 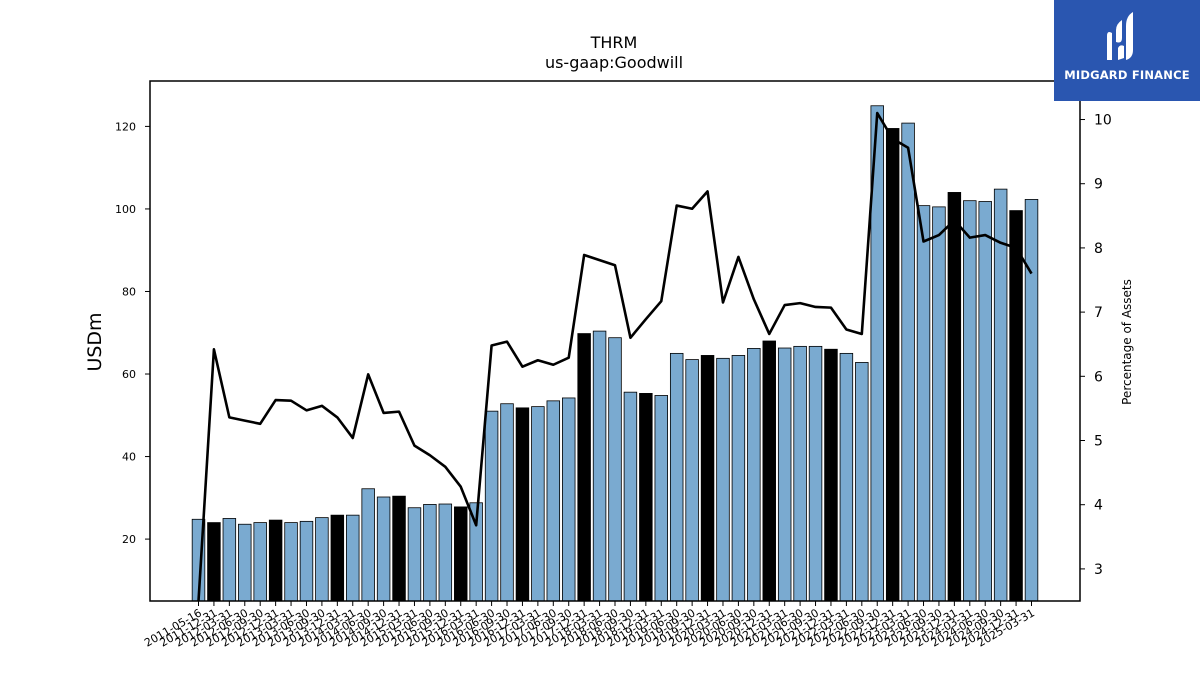 What do you see at coordinates (129, 374) in the screenshot?
I see `y-tick-label-60: 60` at bounding box center [129, 374].